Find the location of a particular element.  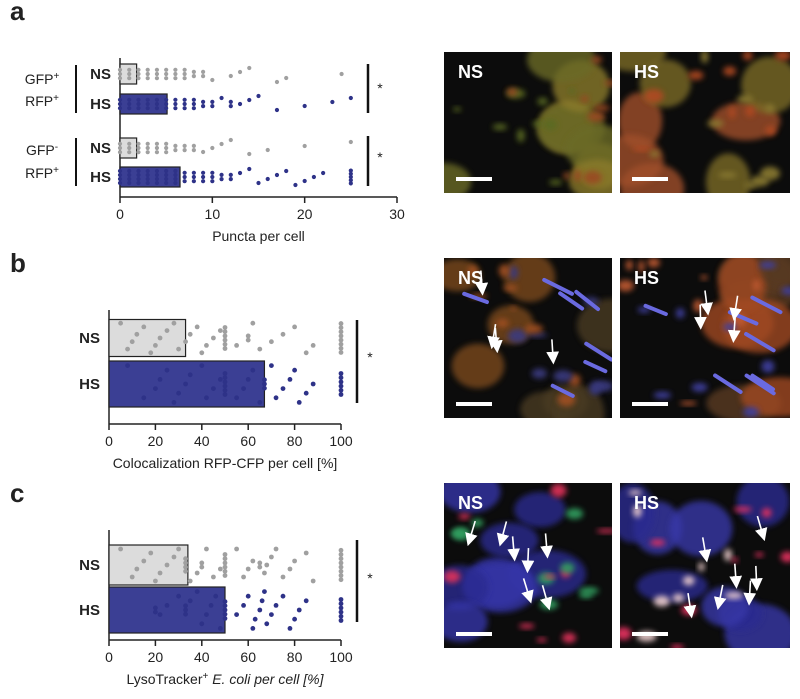

x-tick-label: 80 is located at coordinates (295, 657).